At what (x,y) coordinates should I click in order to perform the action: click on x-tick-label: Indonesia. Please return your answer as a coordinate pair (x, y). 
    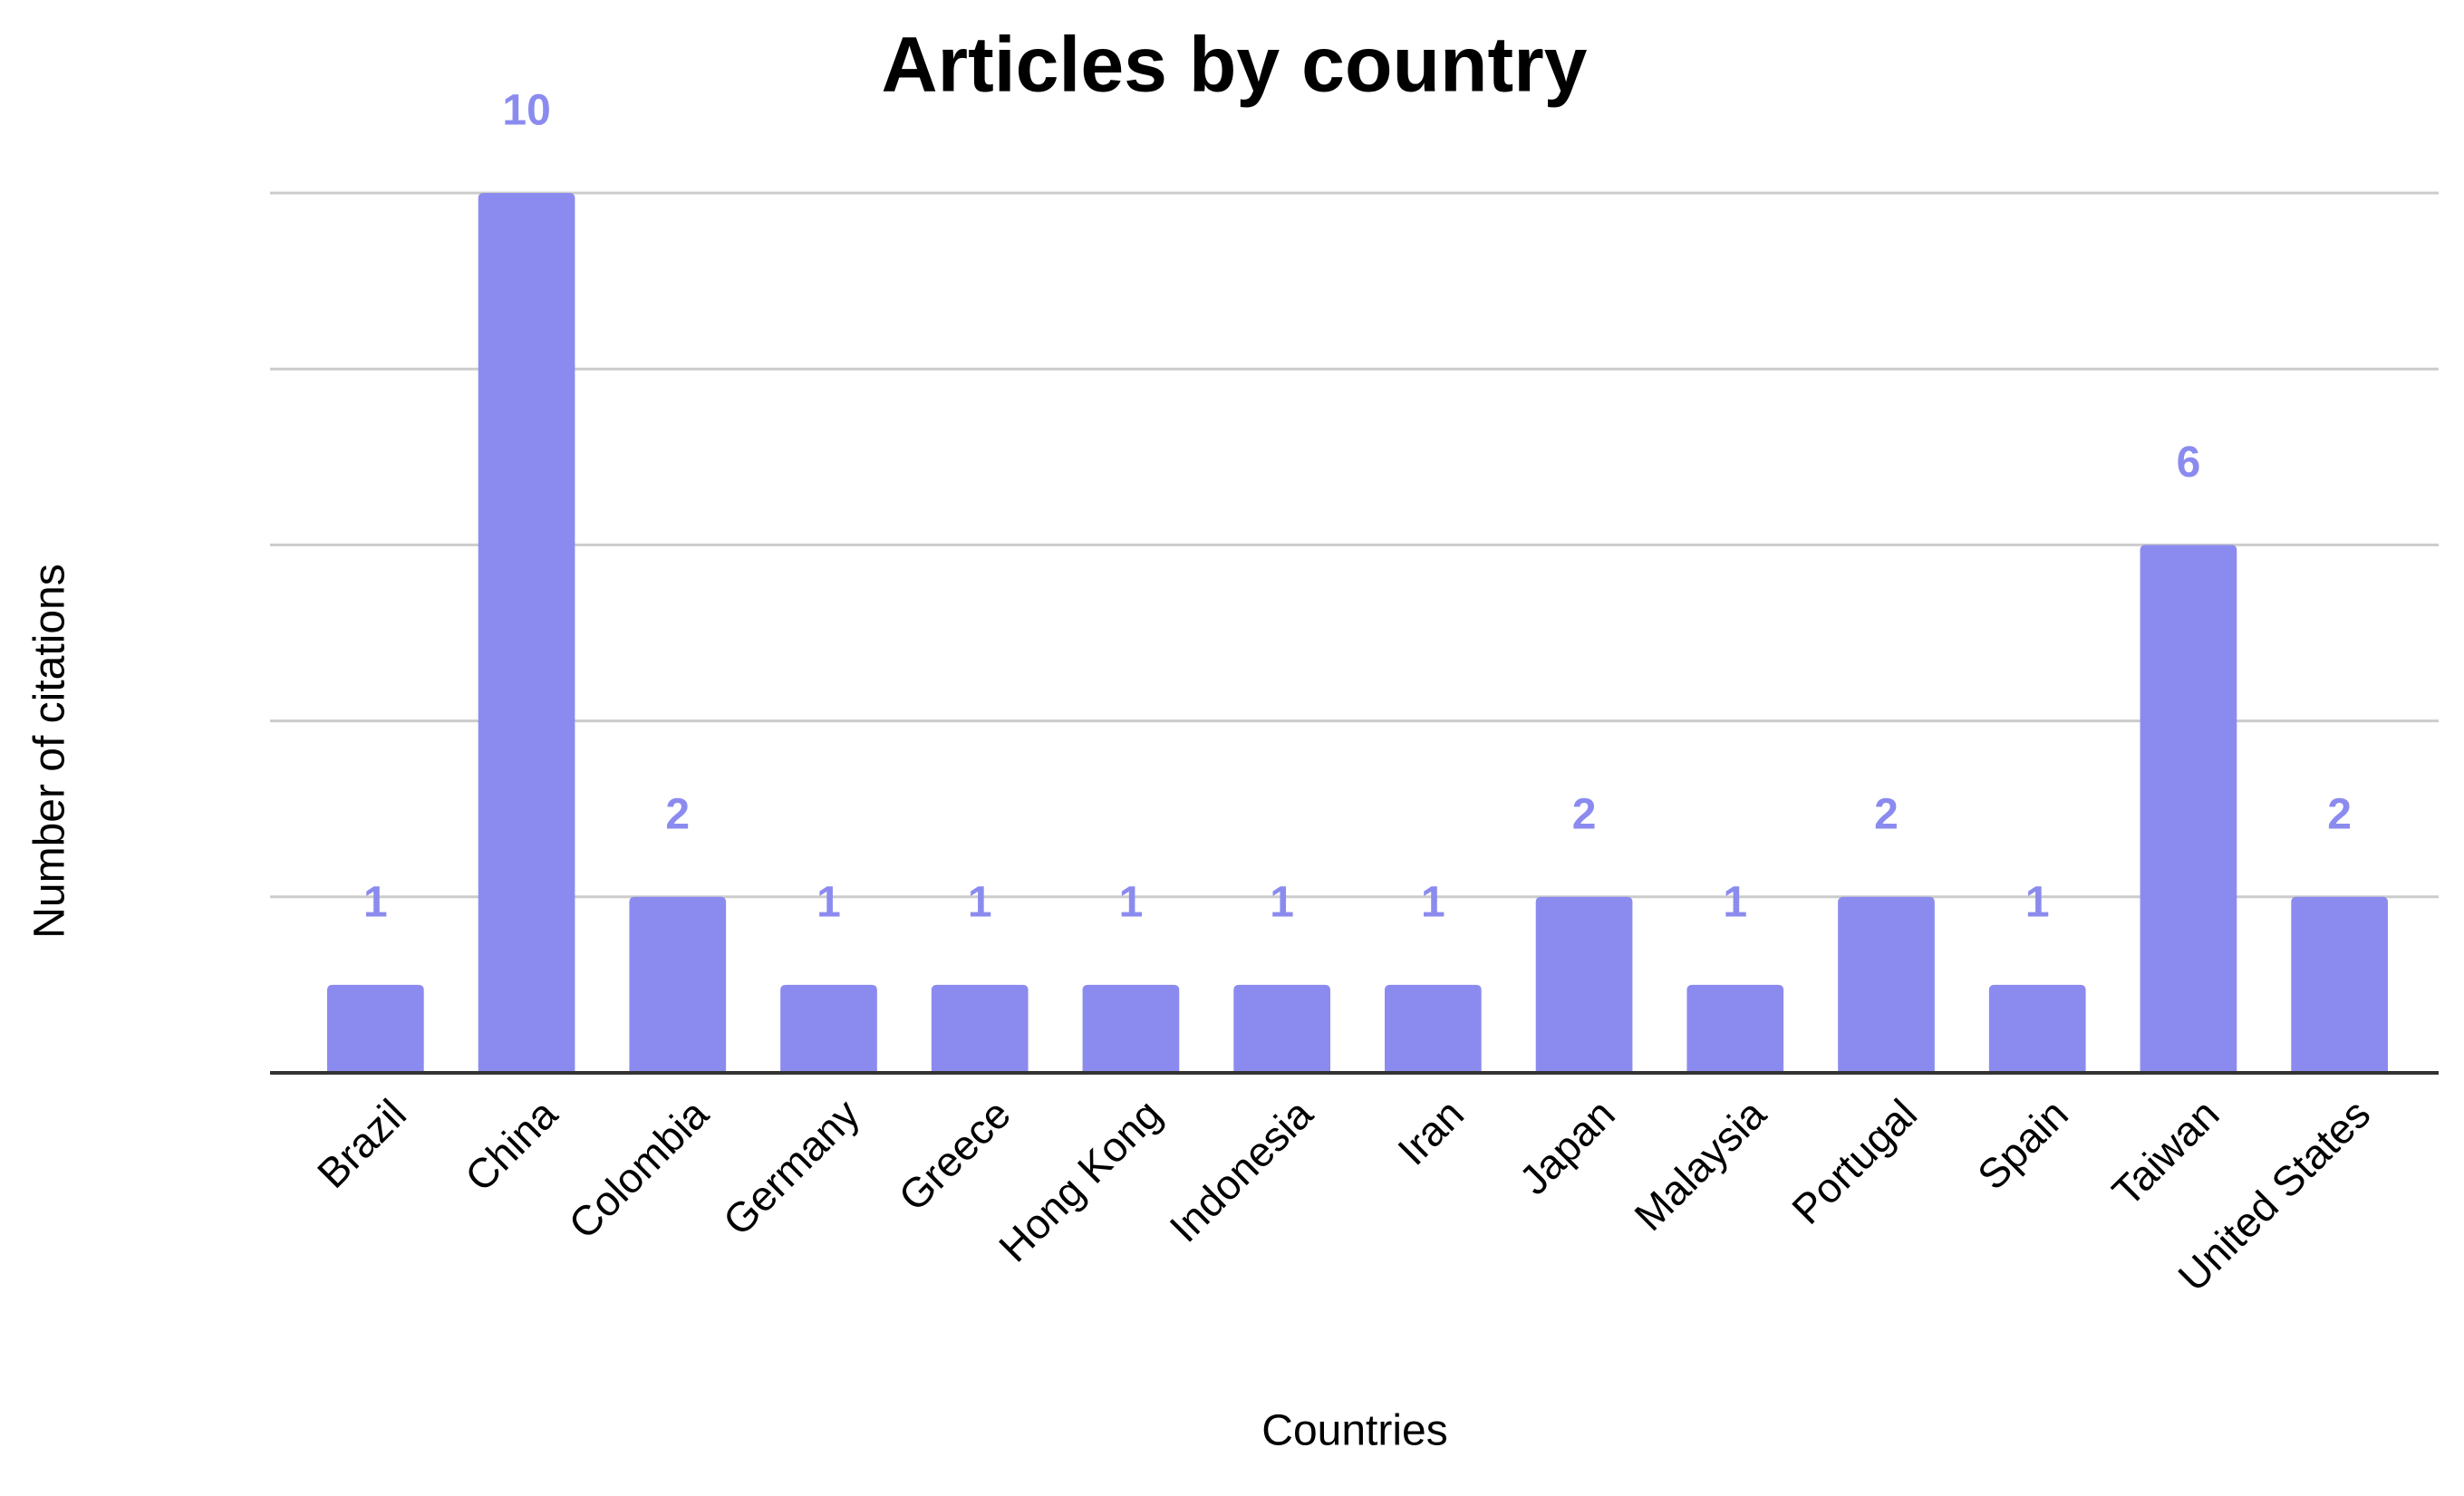
    Looking at the image, I should click on (1241, 1170).